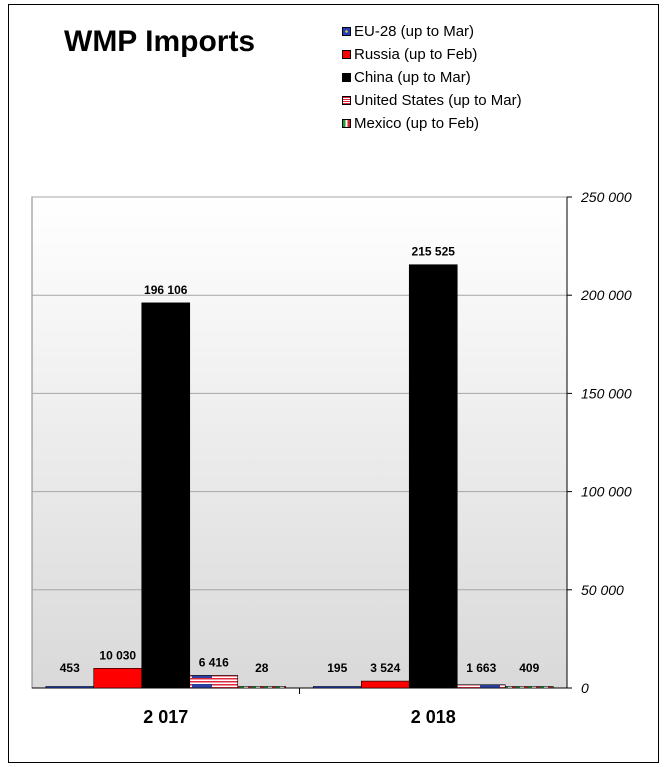 Image resolution: width=666 pixels, height=767 pixels. I want to click on legend-item-mexico: Mexico (up to Feb), so click(432, 123).